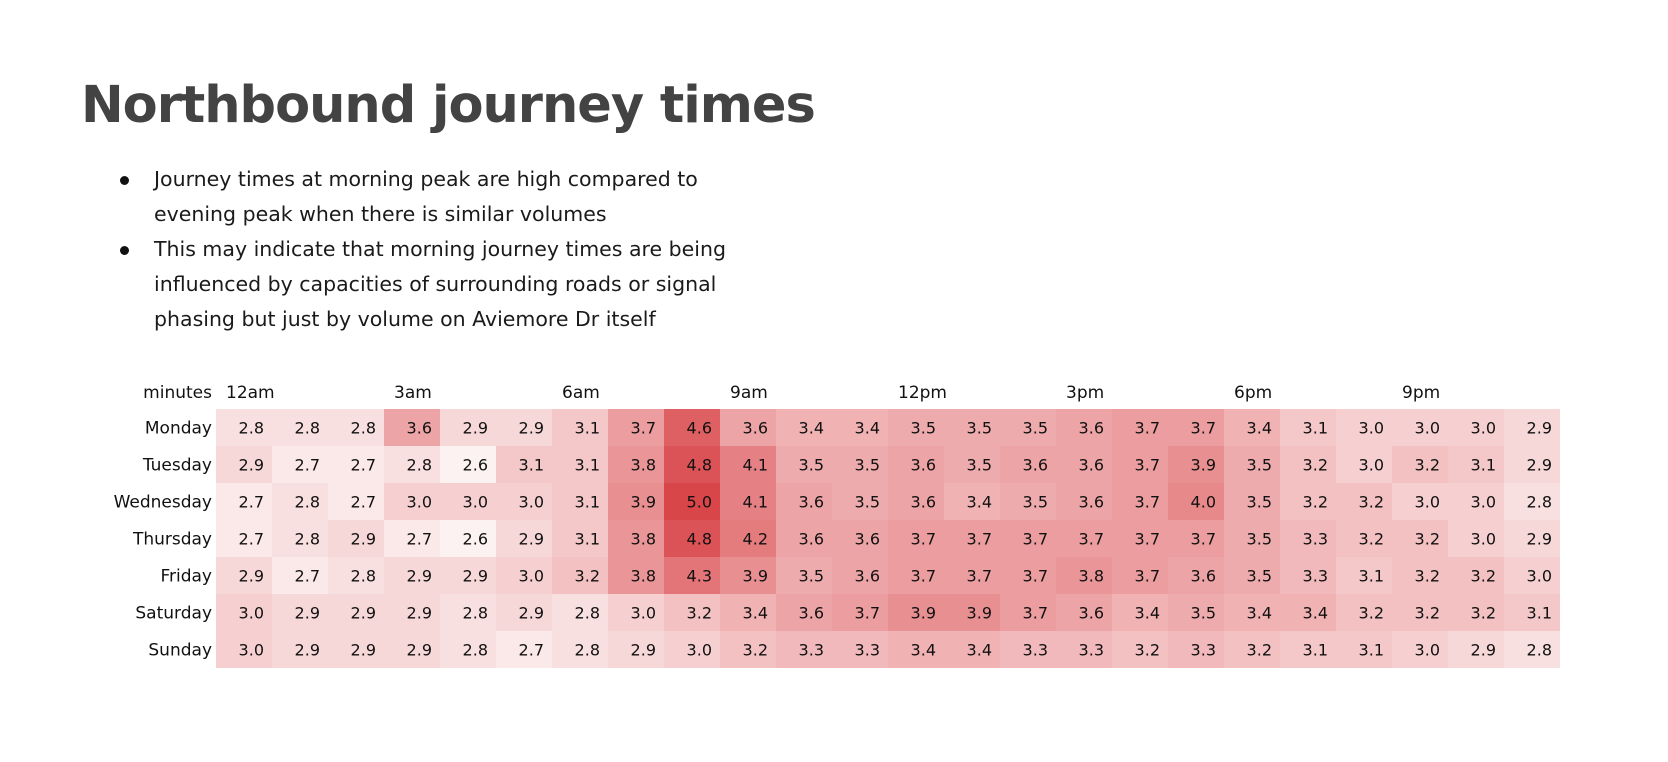  I want to click on cell-value: 4.8, so click(699, 465).